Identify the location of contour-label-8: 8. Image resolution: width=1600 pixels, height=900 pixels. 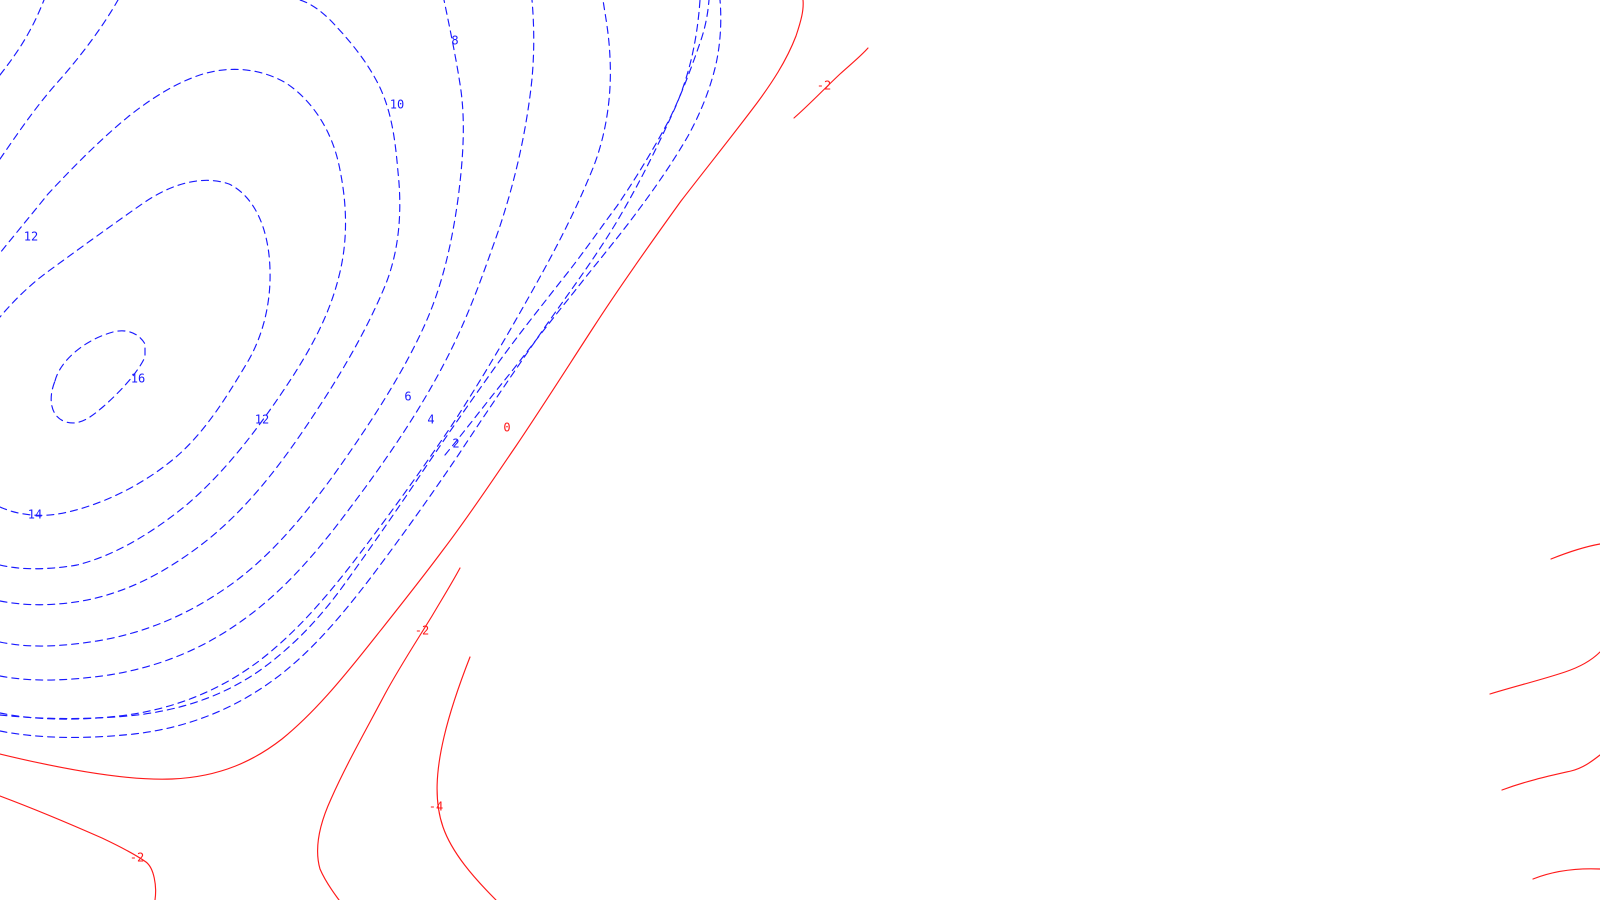
(454, 41).